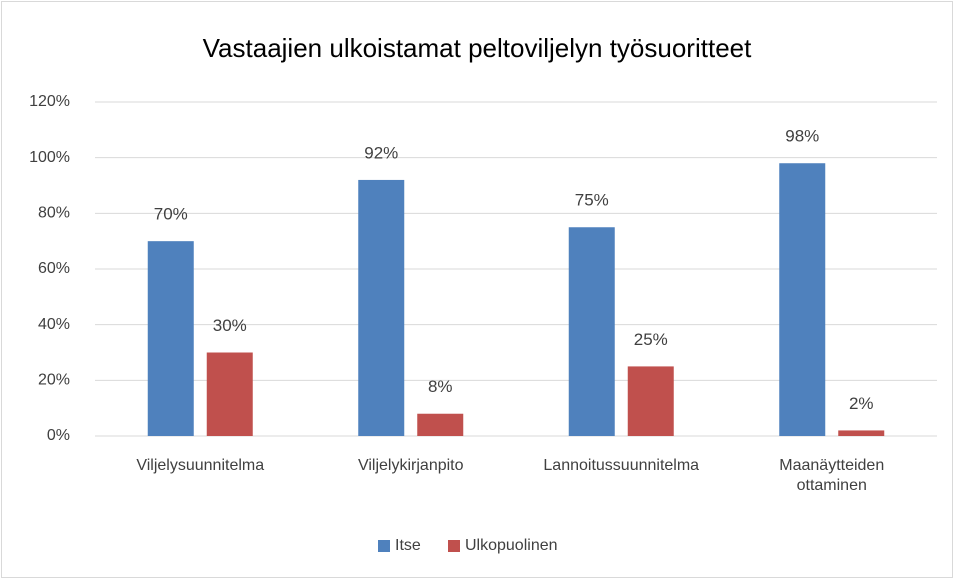  Describe the element at coordinates (592, 200) in the screenshot. I see `data-label: 75%` at that location.